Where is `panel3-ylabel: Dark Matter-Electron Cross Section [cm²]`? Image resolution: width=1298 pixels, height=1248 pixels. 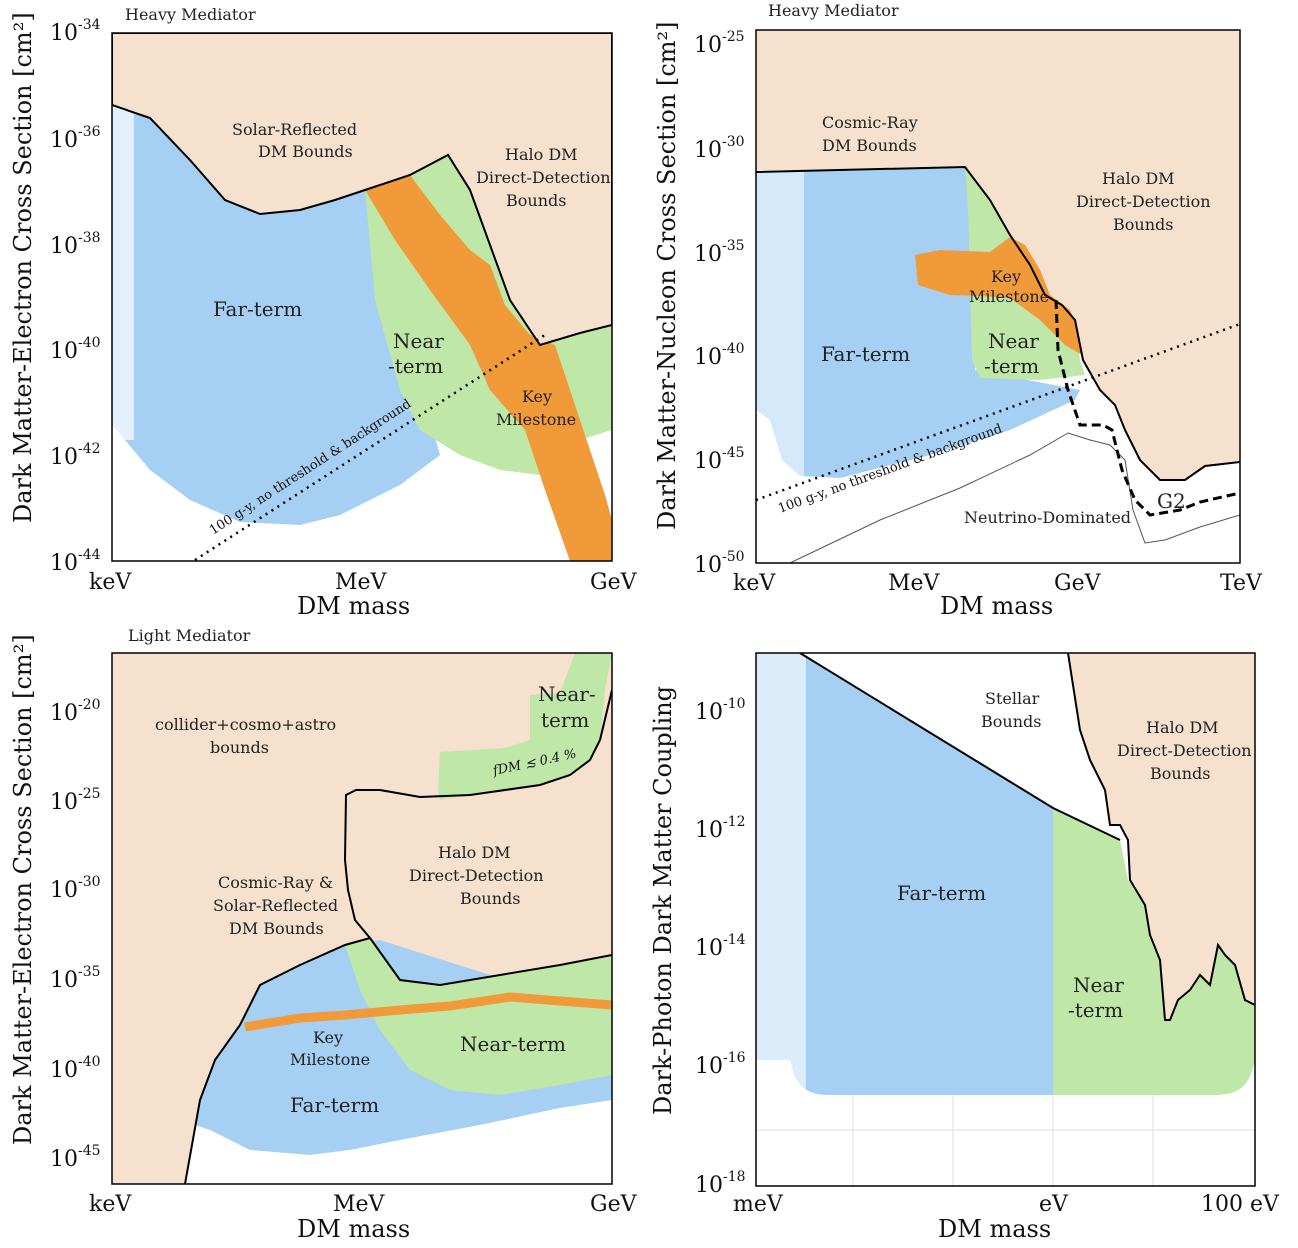
panel3-ylabel: Dark Matter-Electron Cross Section [cm²] is located at coordinates (23, 889).